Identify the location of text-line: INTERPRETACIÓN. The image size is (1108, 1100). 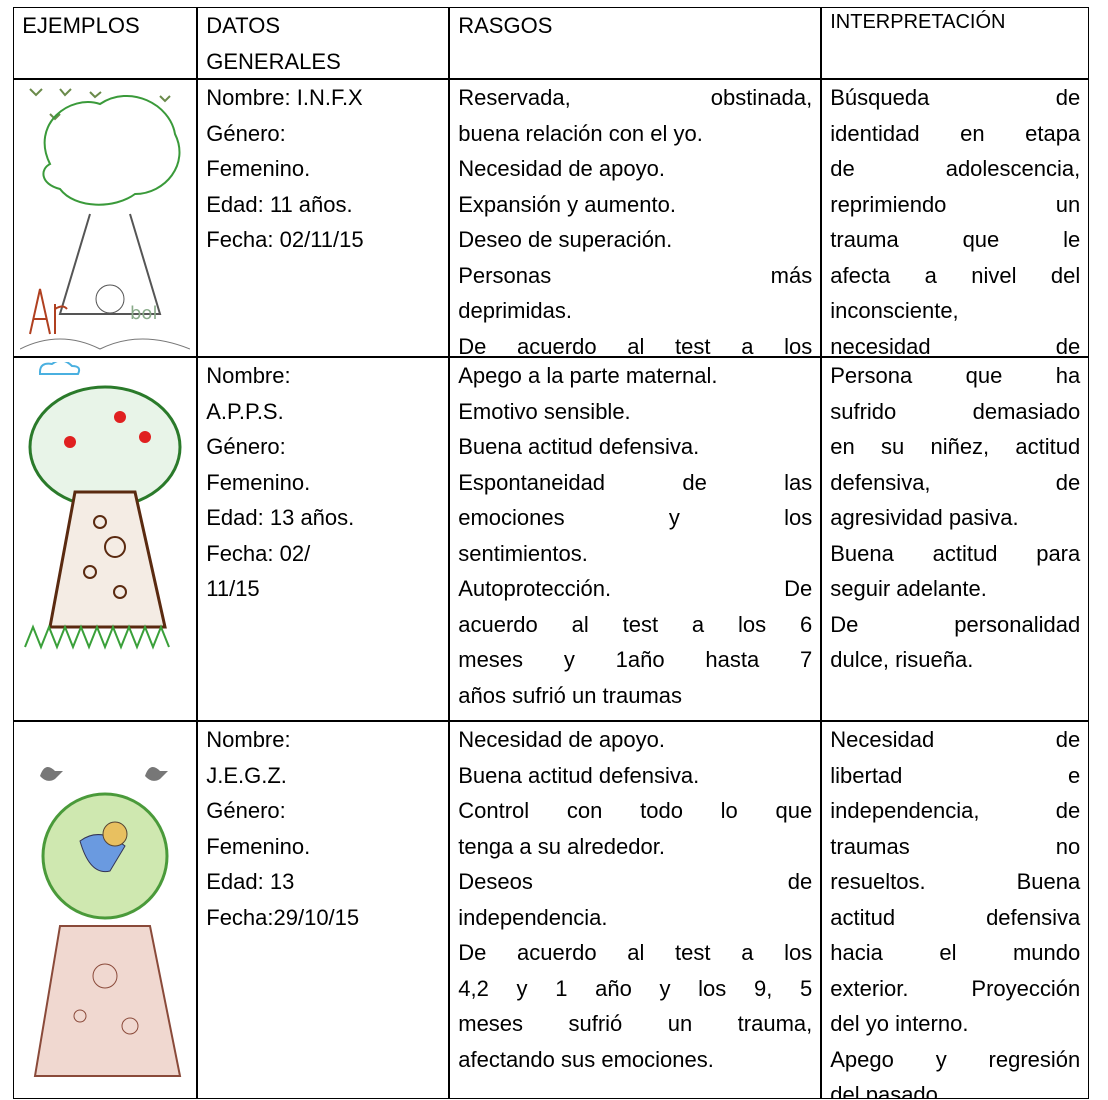
(918, 22).